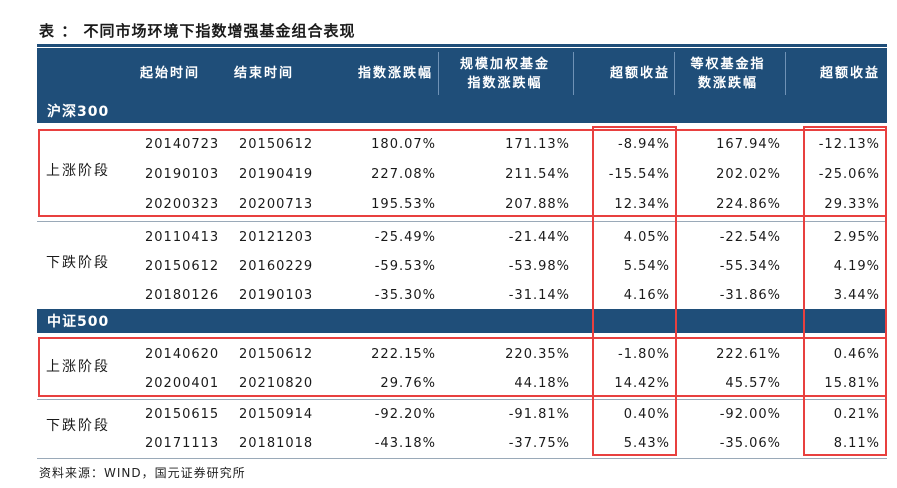  What do you see at coordinates (856, 237) in the screenshot?
I see `cell-excess-2: 2.95%` at bounding box center [856, 237].